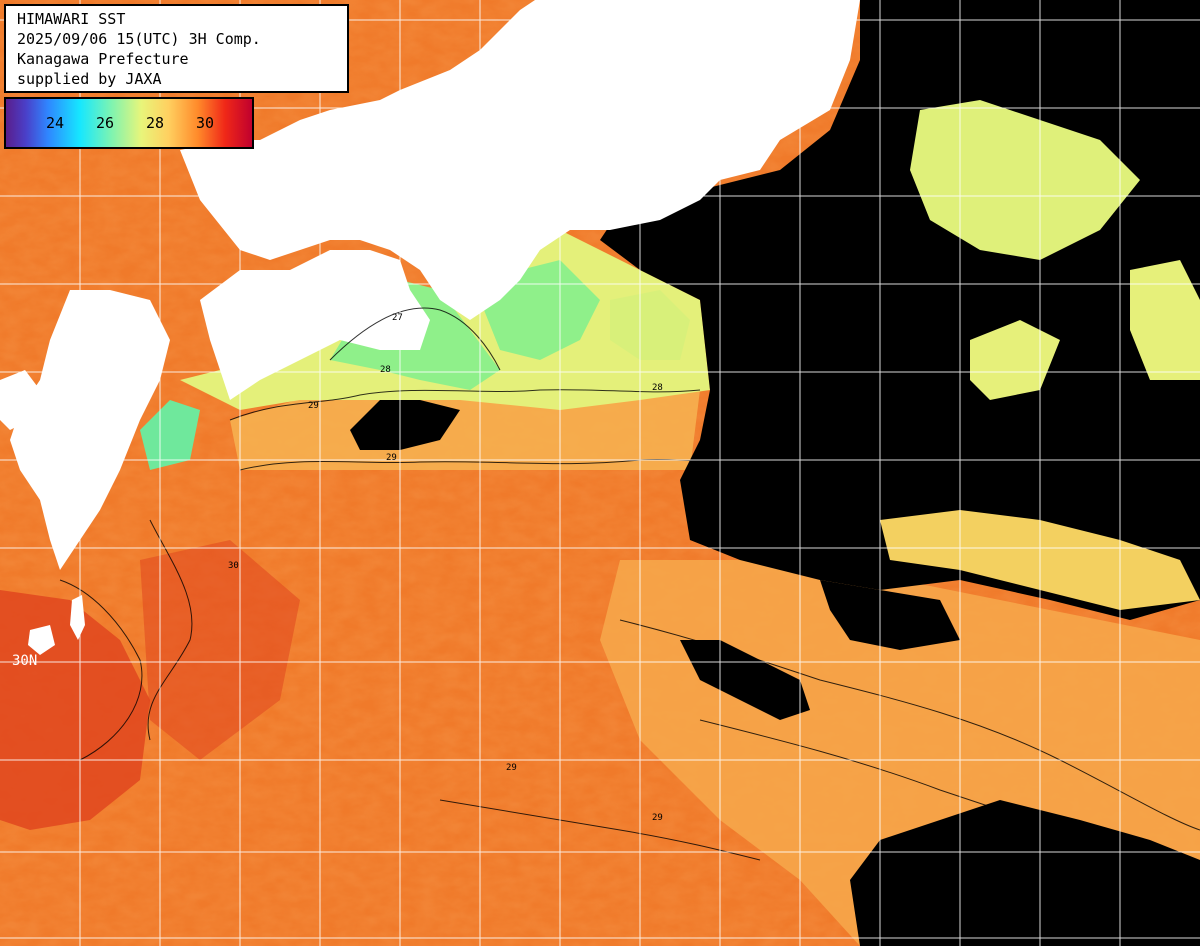 This screenshot has width=1200, height=946. Describe the element at coordinates (71, 19) in the screenshot. I see `product-title: HIMAWARI SST` at that location.